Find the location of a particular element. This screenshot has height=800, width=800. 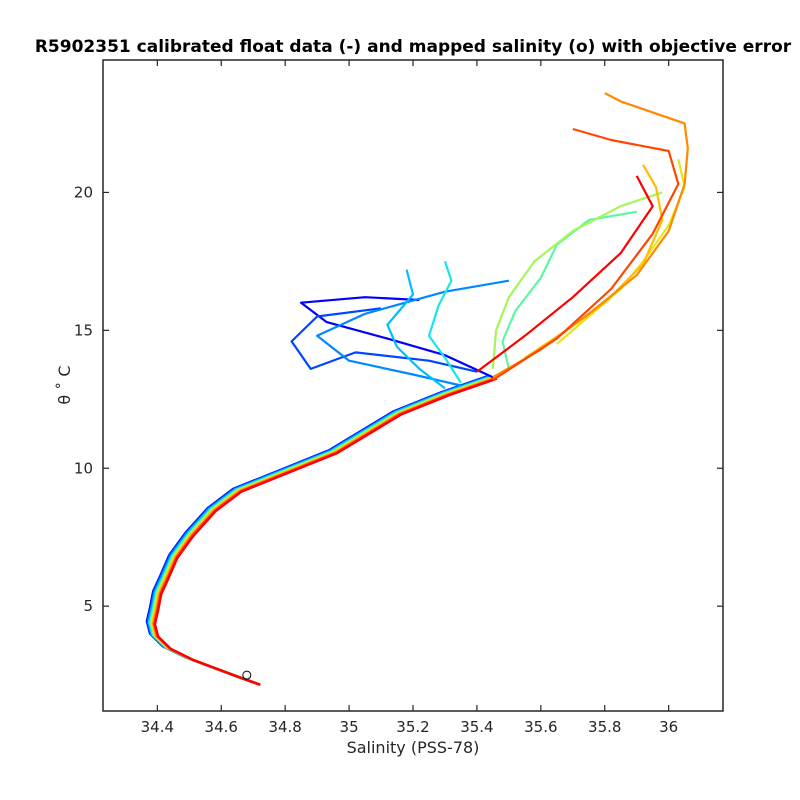

x-tick-label: 35.8 is located at coordinates (604, 727).